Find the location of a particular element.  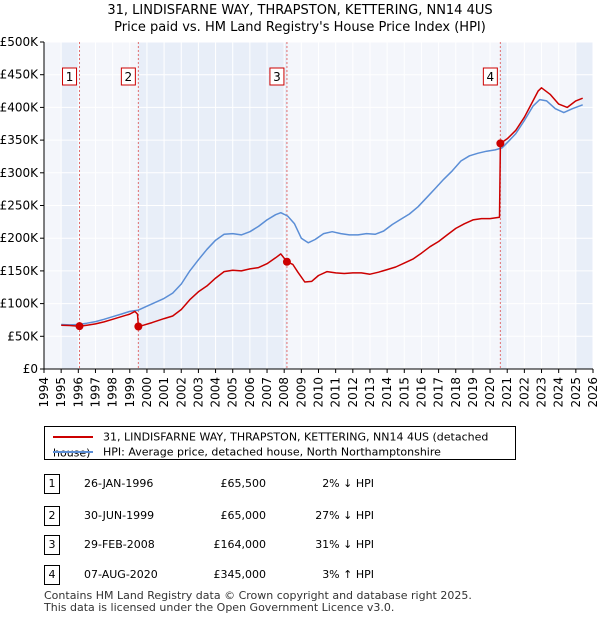

y-tick-label: £450K is located at coordinates (19, 75).